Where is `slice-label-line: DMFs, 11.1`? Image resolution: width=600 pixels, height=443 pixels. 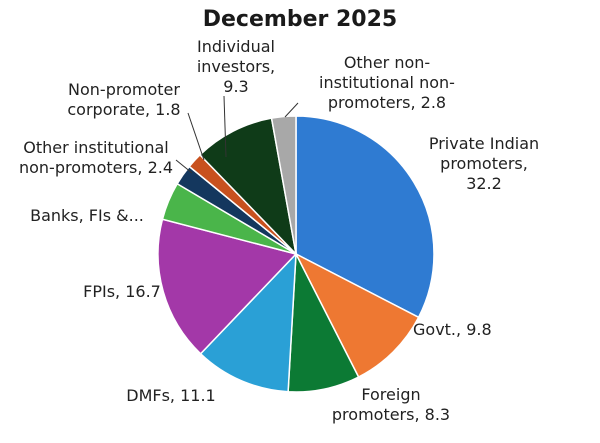
slice-label-line: DMFs, 11.1 is located at coordinates (170, 395).